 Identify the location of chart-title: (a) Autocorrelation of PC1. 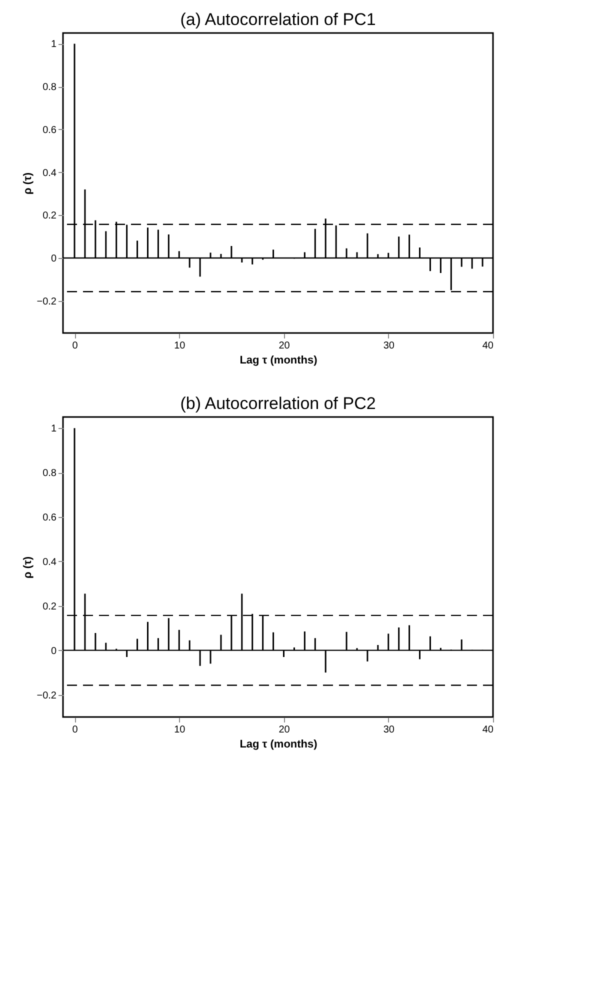
(278, 19).